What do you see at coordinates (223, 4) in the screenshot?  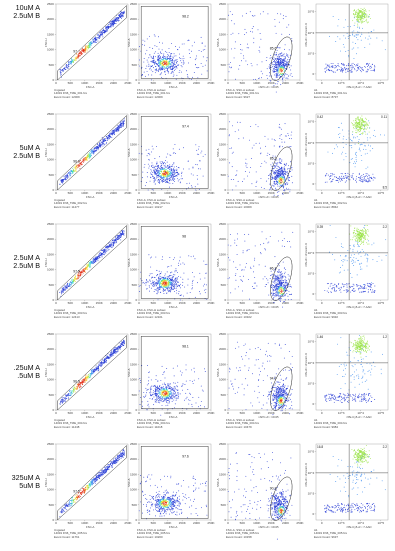 I see `y-tick-label: 250K` at bounding box center [223, 4].